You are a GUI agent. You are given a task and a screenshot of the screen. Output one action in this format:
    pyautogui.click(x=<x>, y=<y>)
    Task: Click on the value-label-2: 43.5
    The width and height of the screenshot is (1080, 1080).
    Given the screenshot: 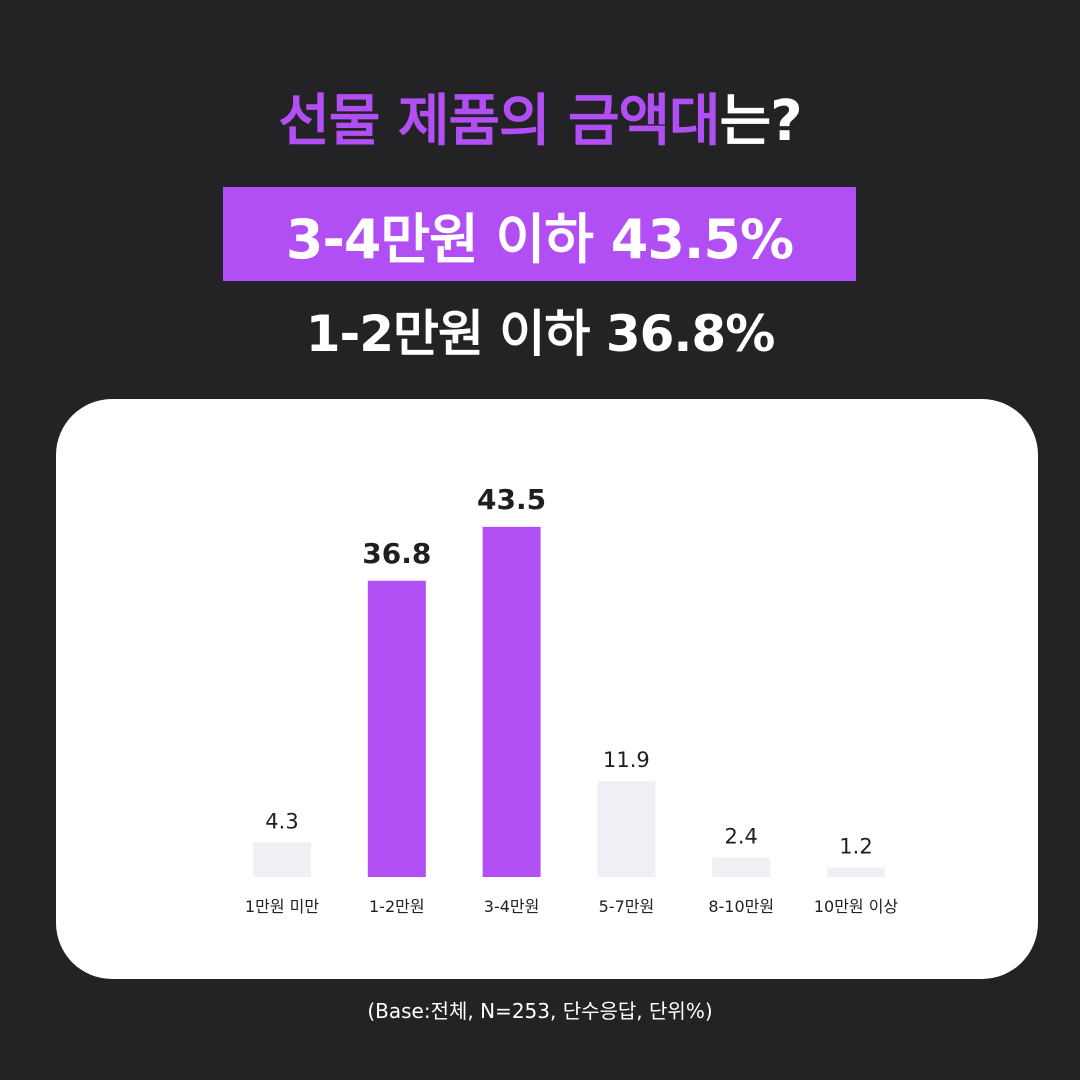 What is the action you would take?
    pyautogui.click(x=511, y=499)
    